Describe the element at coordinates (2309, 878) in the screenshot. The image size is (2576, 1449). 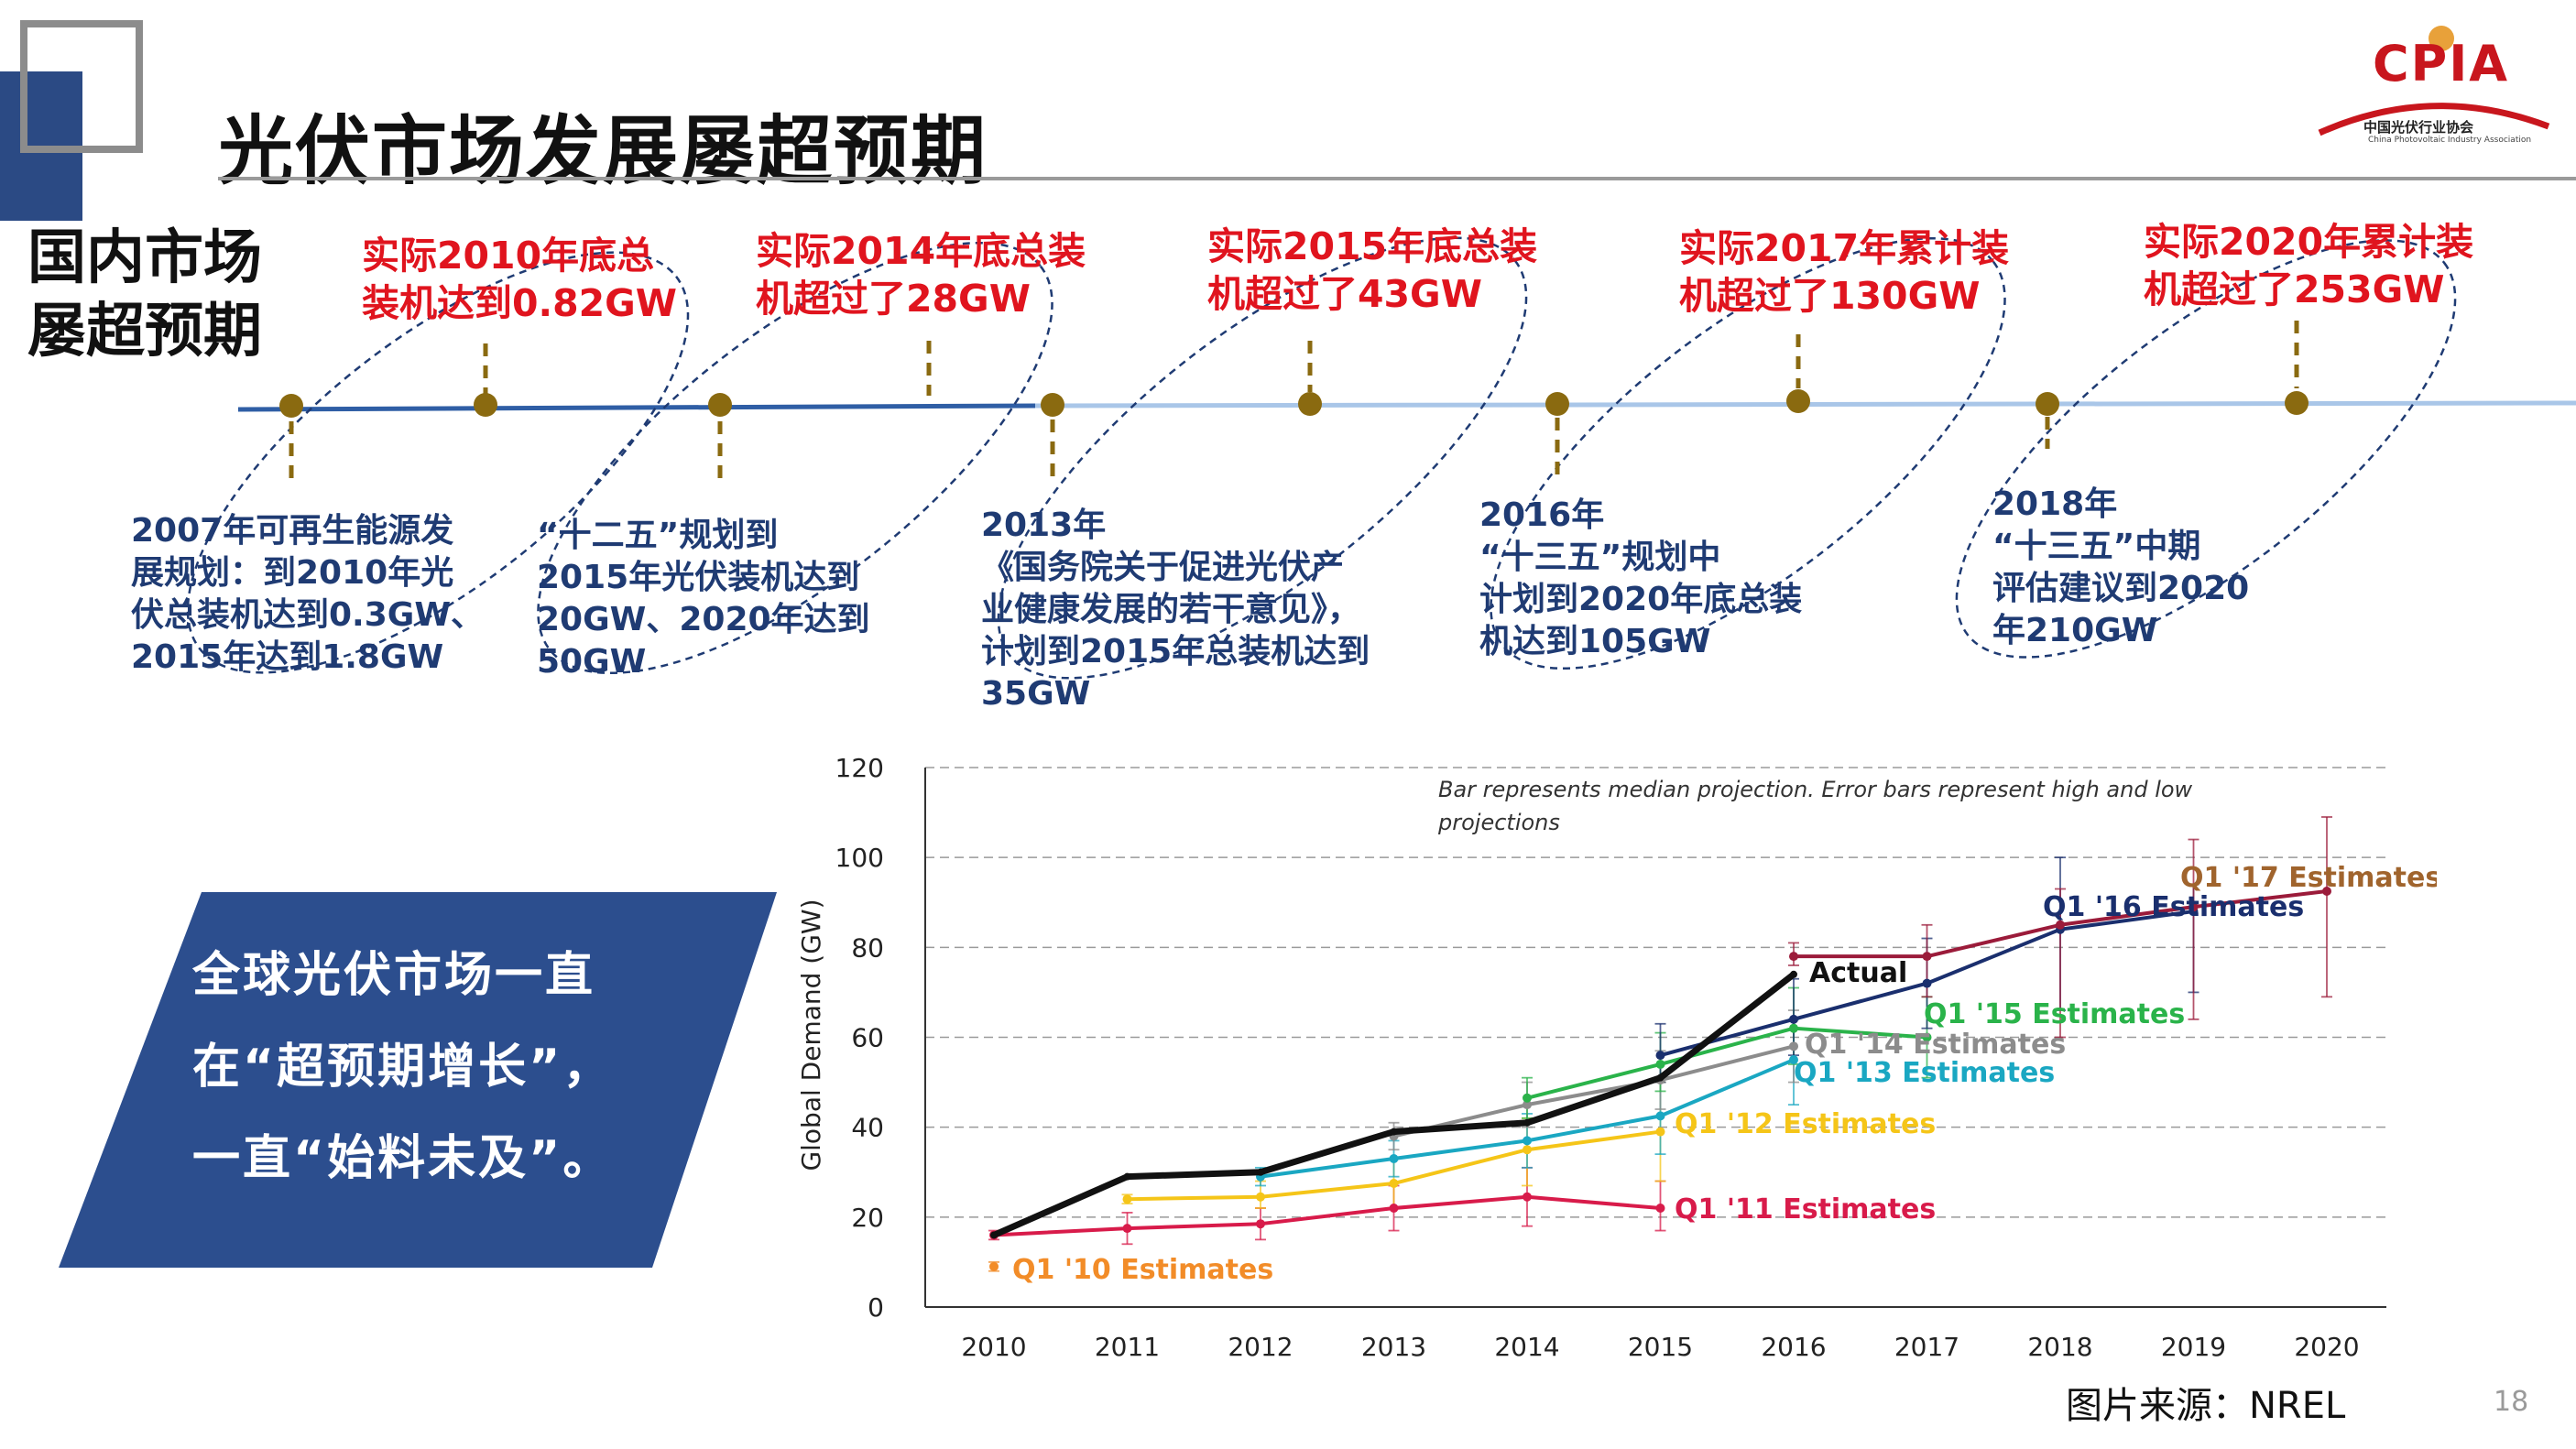
I see `series-label-q1-17: Q1 '17 Estimates` at that location.